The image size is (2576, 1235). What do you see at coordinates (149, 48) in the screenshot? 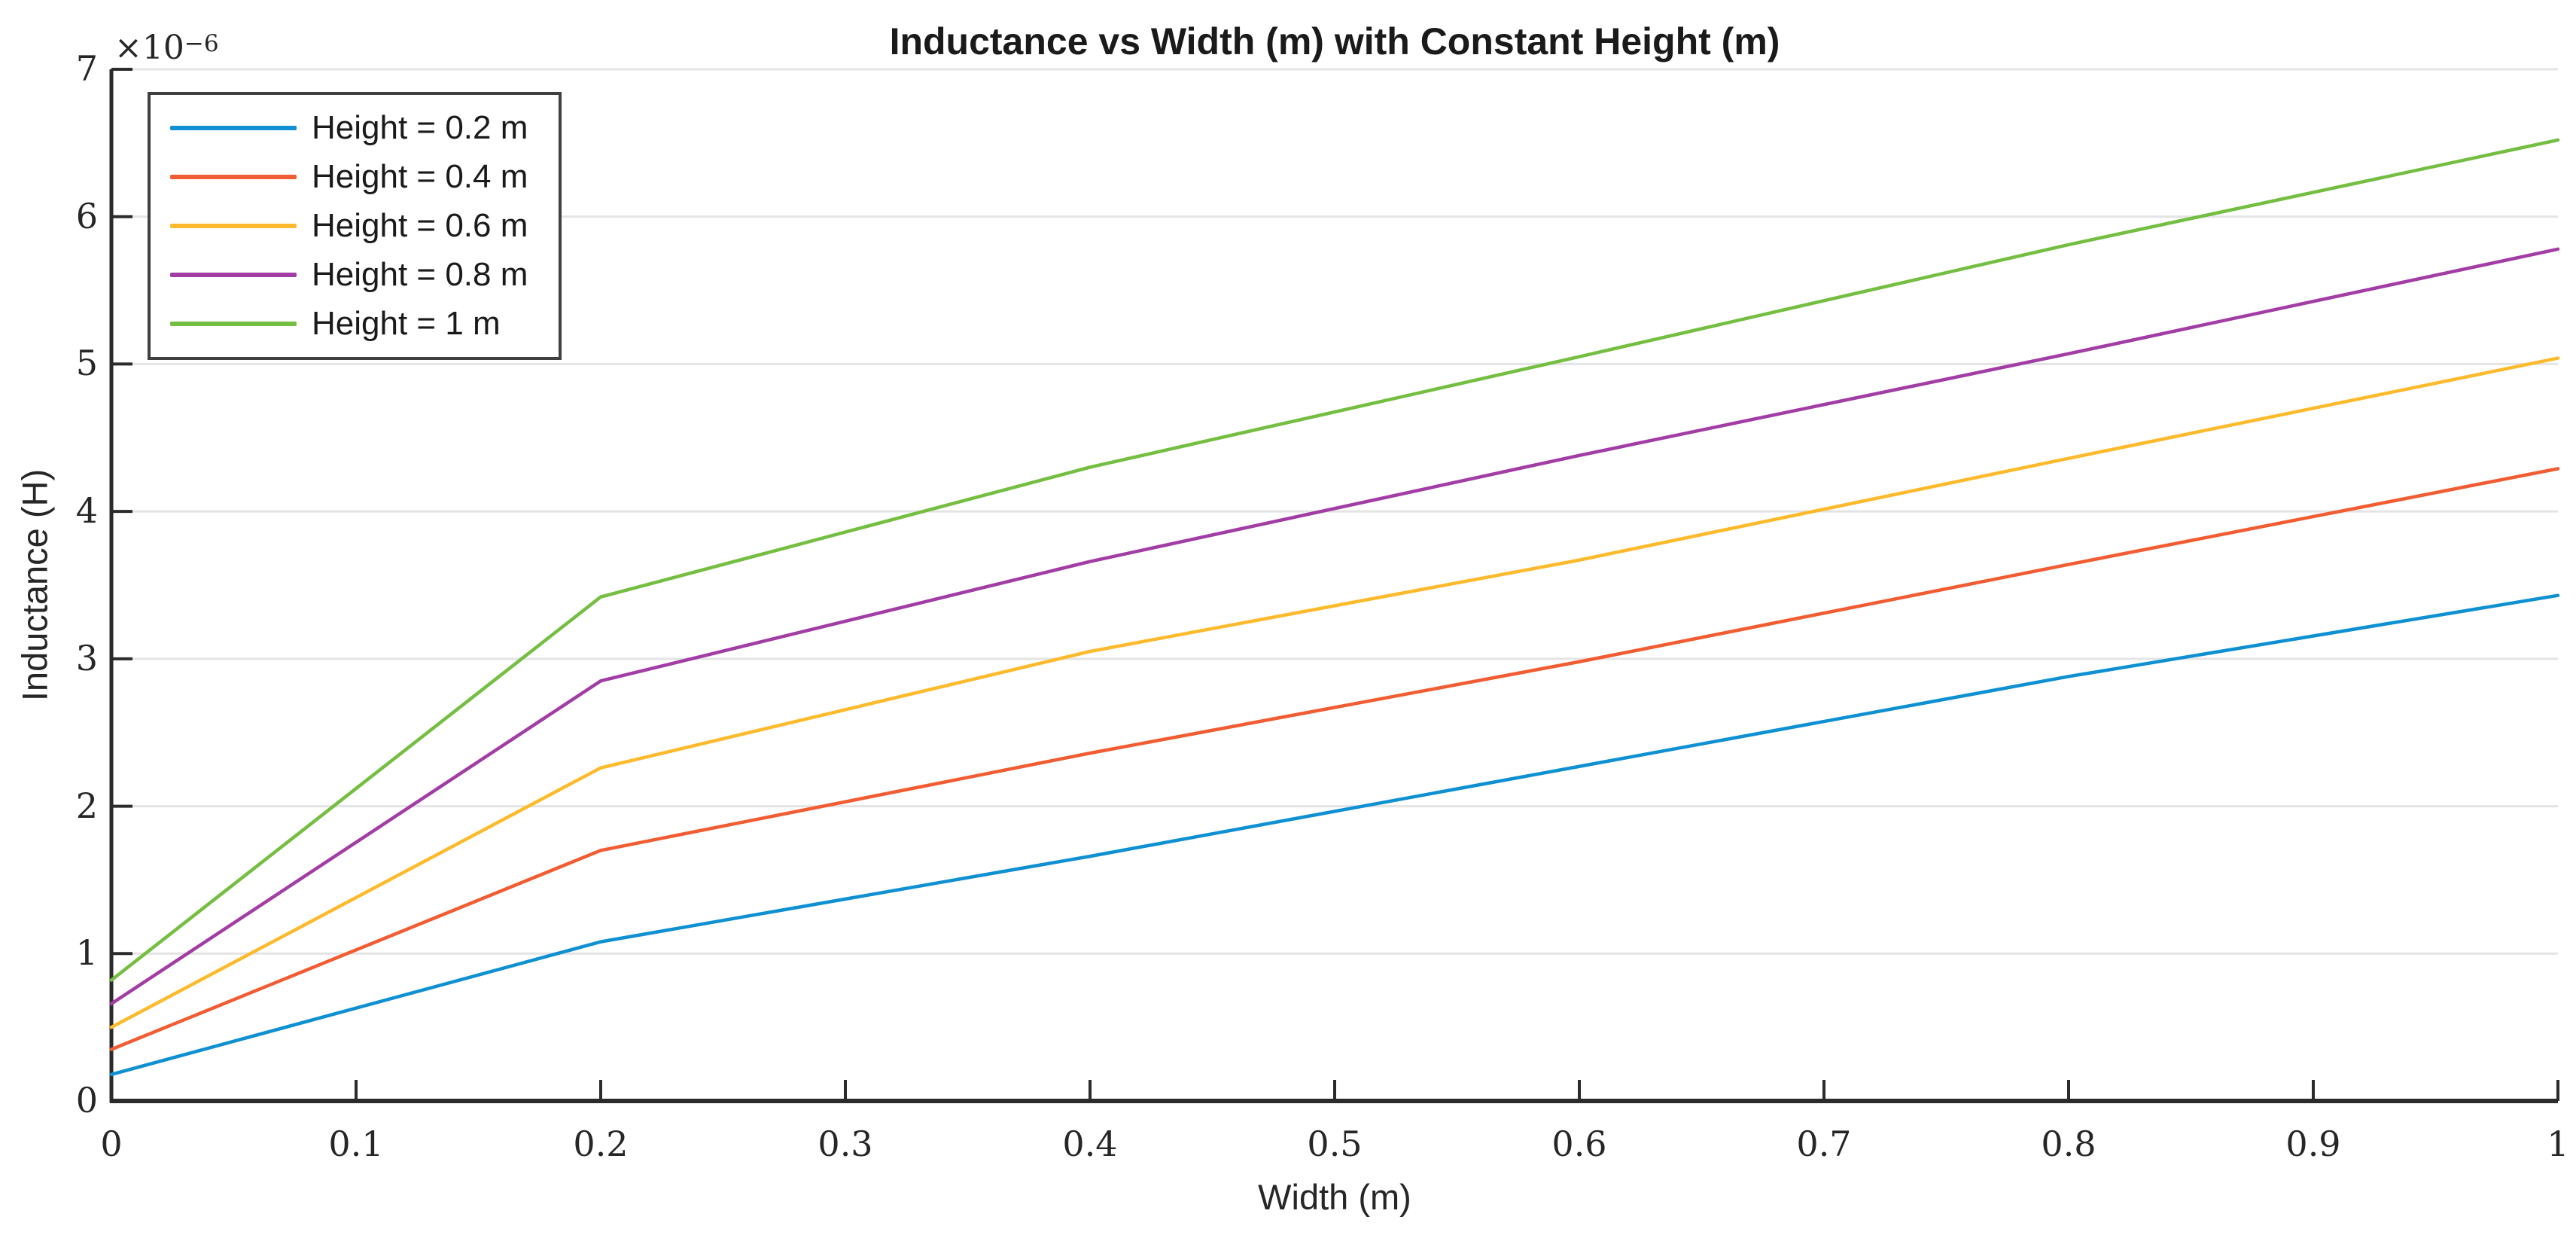
I see `y-axis-exponent-base: ×10` at bounding box center [149, 48].